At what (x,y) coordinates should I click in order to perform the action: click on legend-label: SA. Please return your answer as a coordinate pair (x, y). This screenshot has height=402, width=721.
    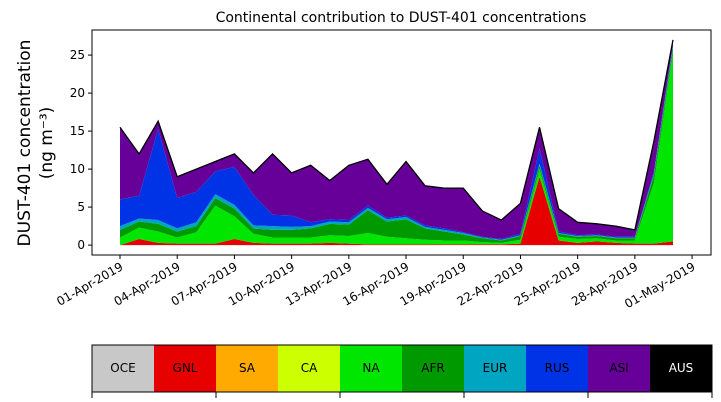
    Looking at the image, I should click on (247, 368).